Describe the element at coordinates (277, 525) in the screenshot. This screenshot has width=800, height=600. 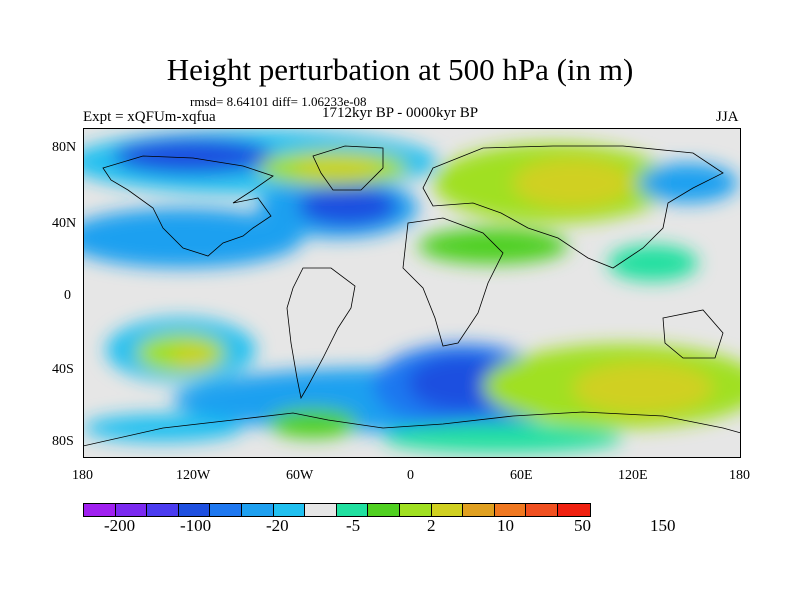
I see `colorbar-label-minus20: -20` at that location.